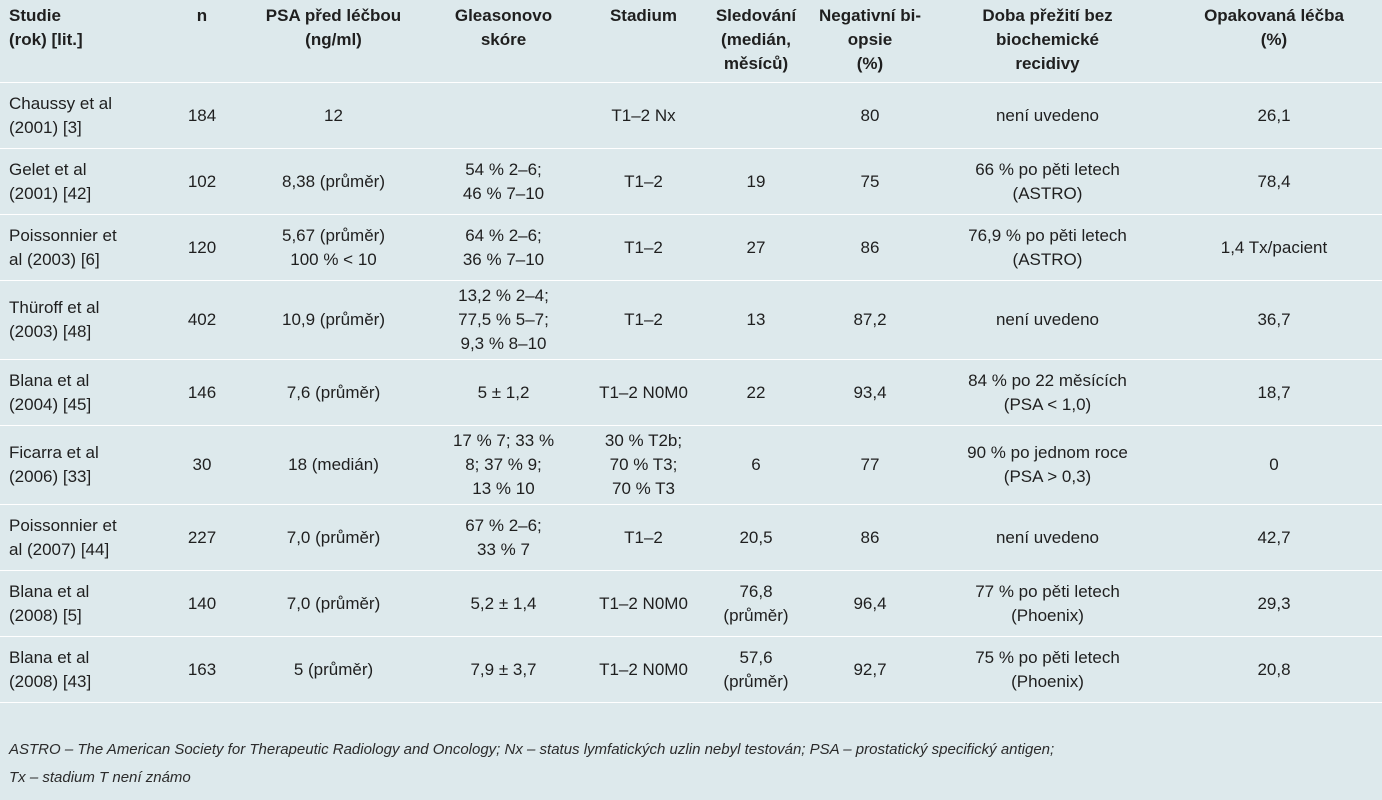  Describe the element at coordinates (870, 115) in the screenshot. I see `table-cell: 80` at that location.